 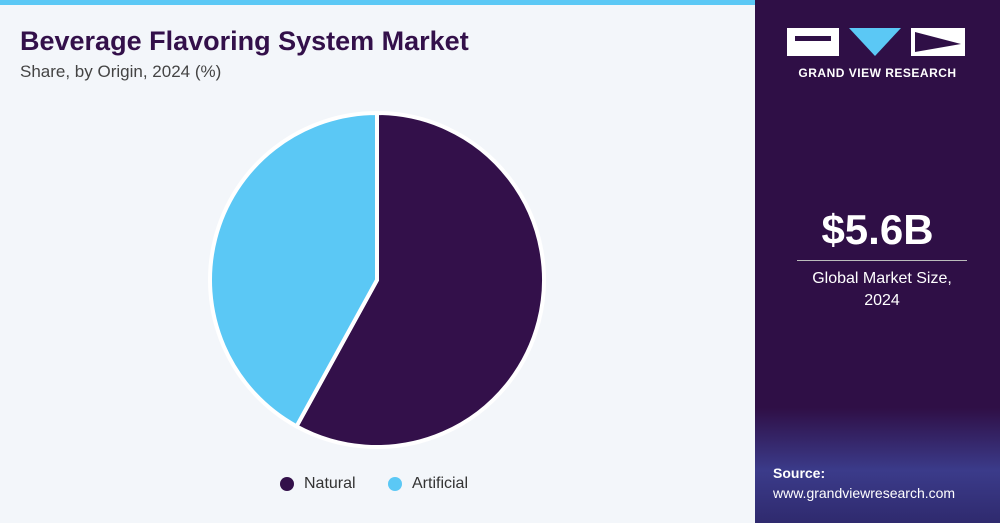 What do you see at coordinates (293, 270) in the screenshot?
I see `pie-slice` at bounding box center [293, 270].